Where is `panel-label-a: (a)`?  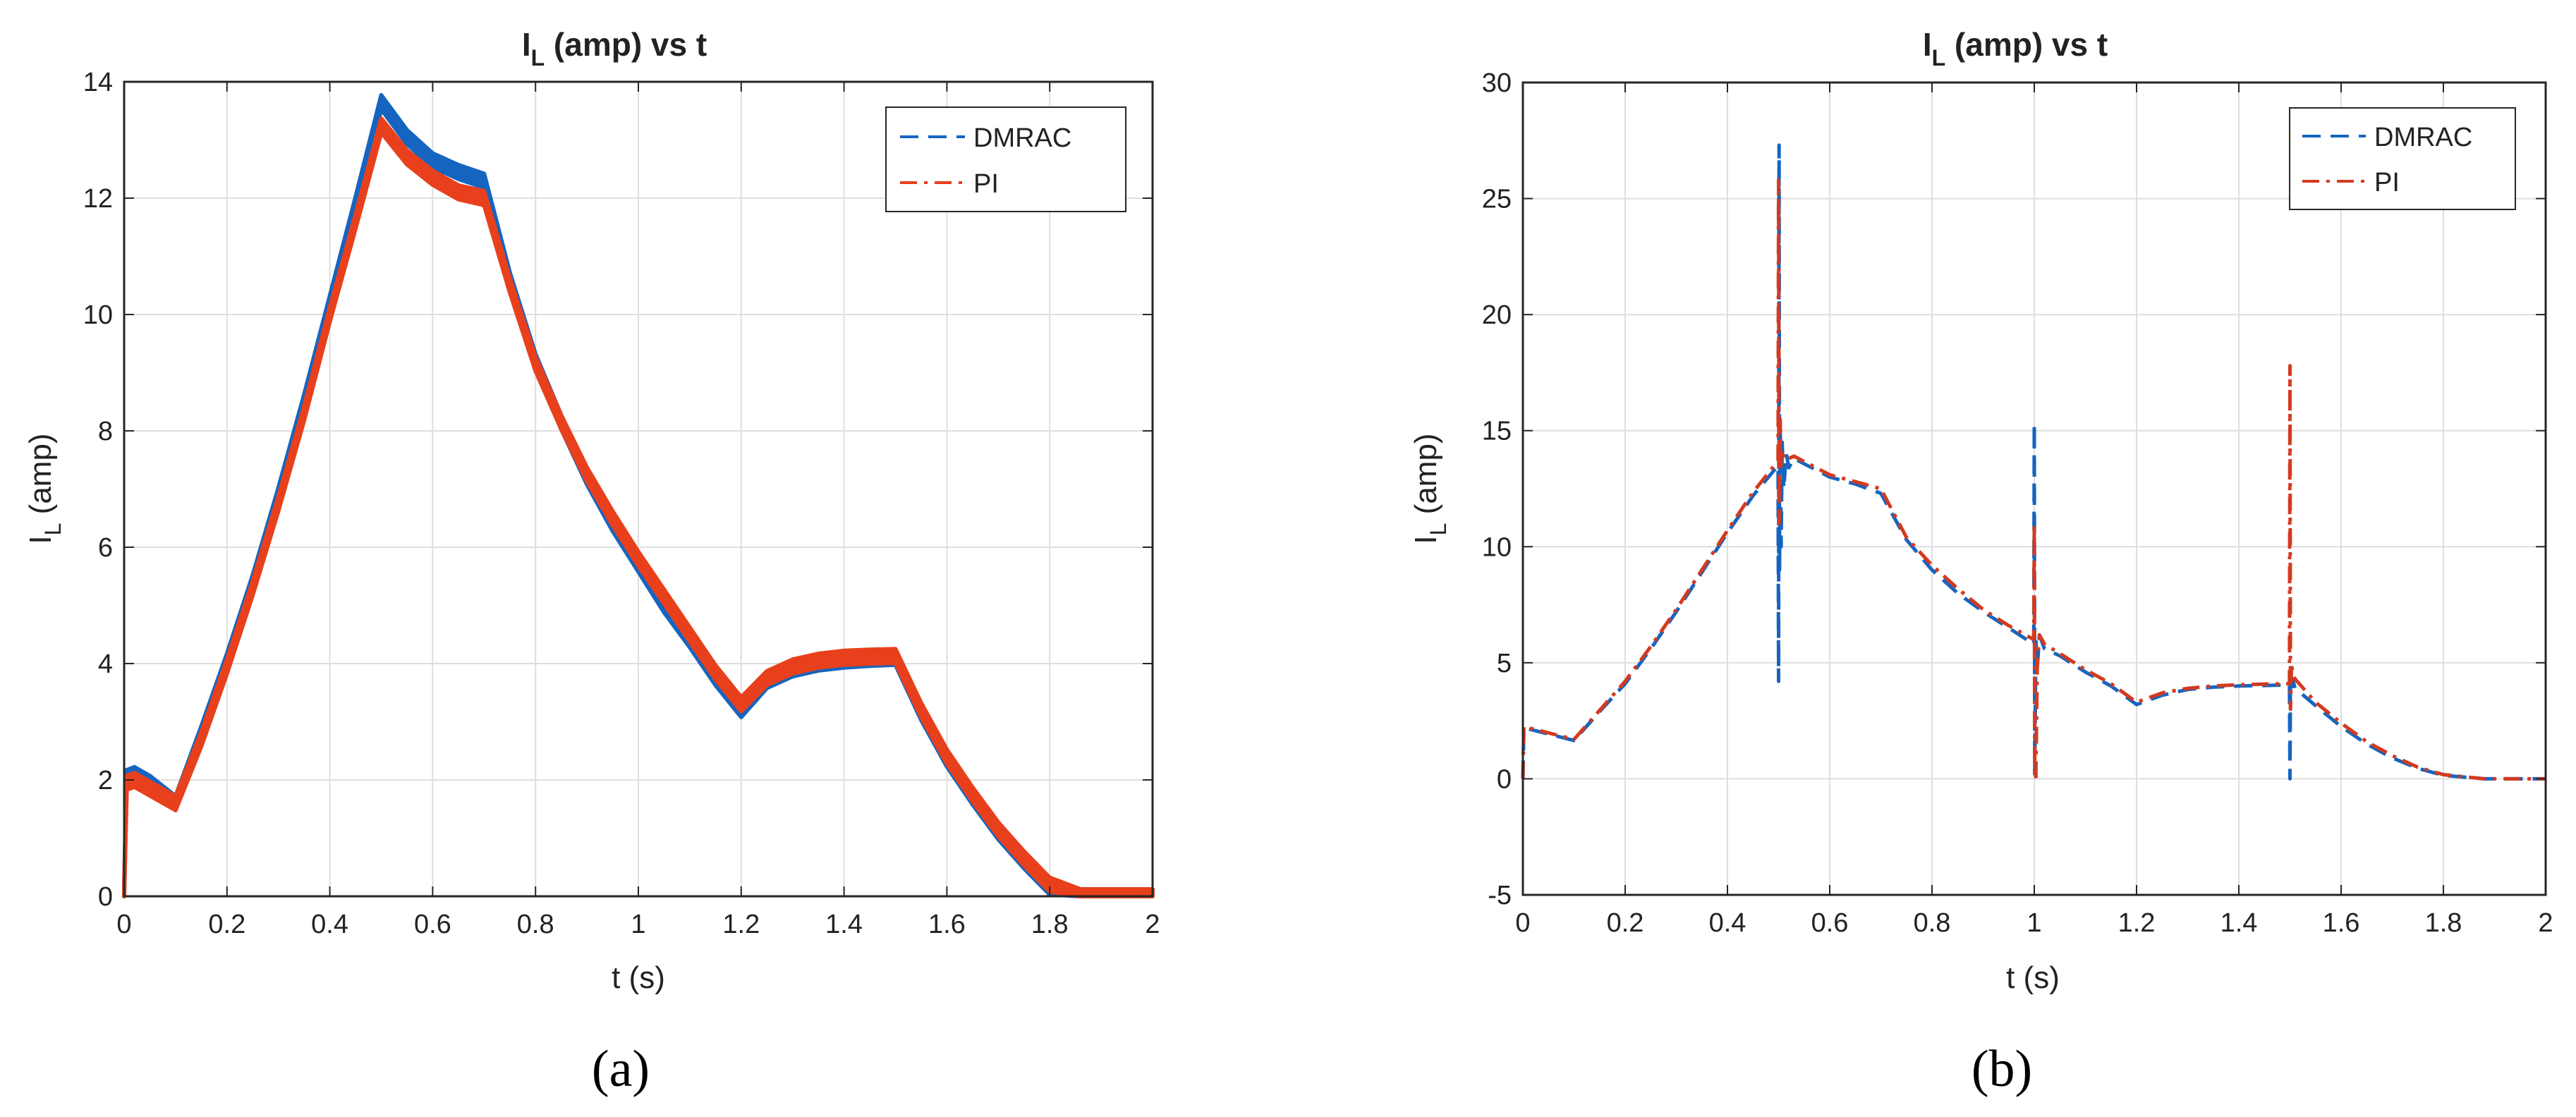 panel-label-a: (a) is located at coordinates (621, 1069).